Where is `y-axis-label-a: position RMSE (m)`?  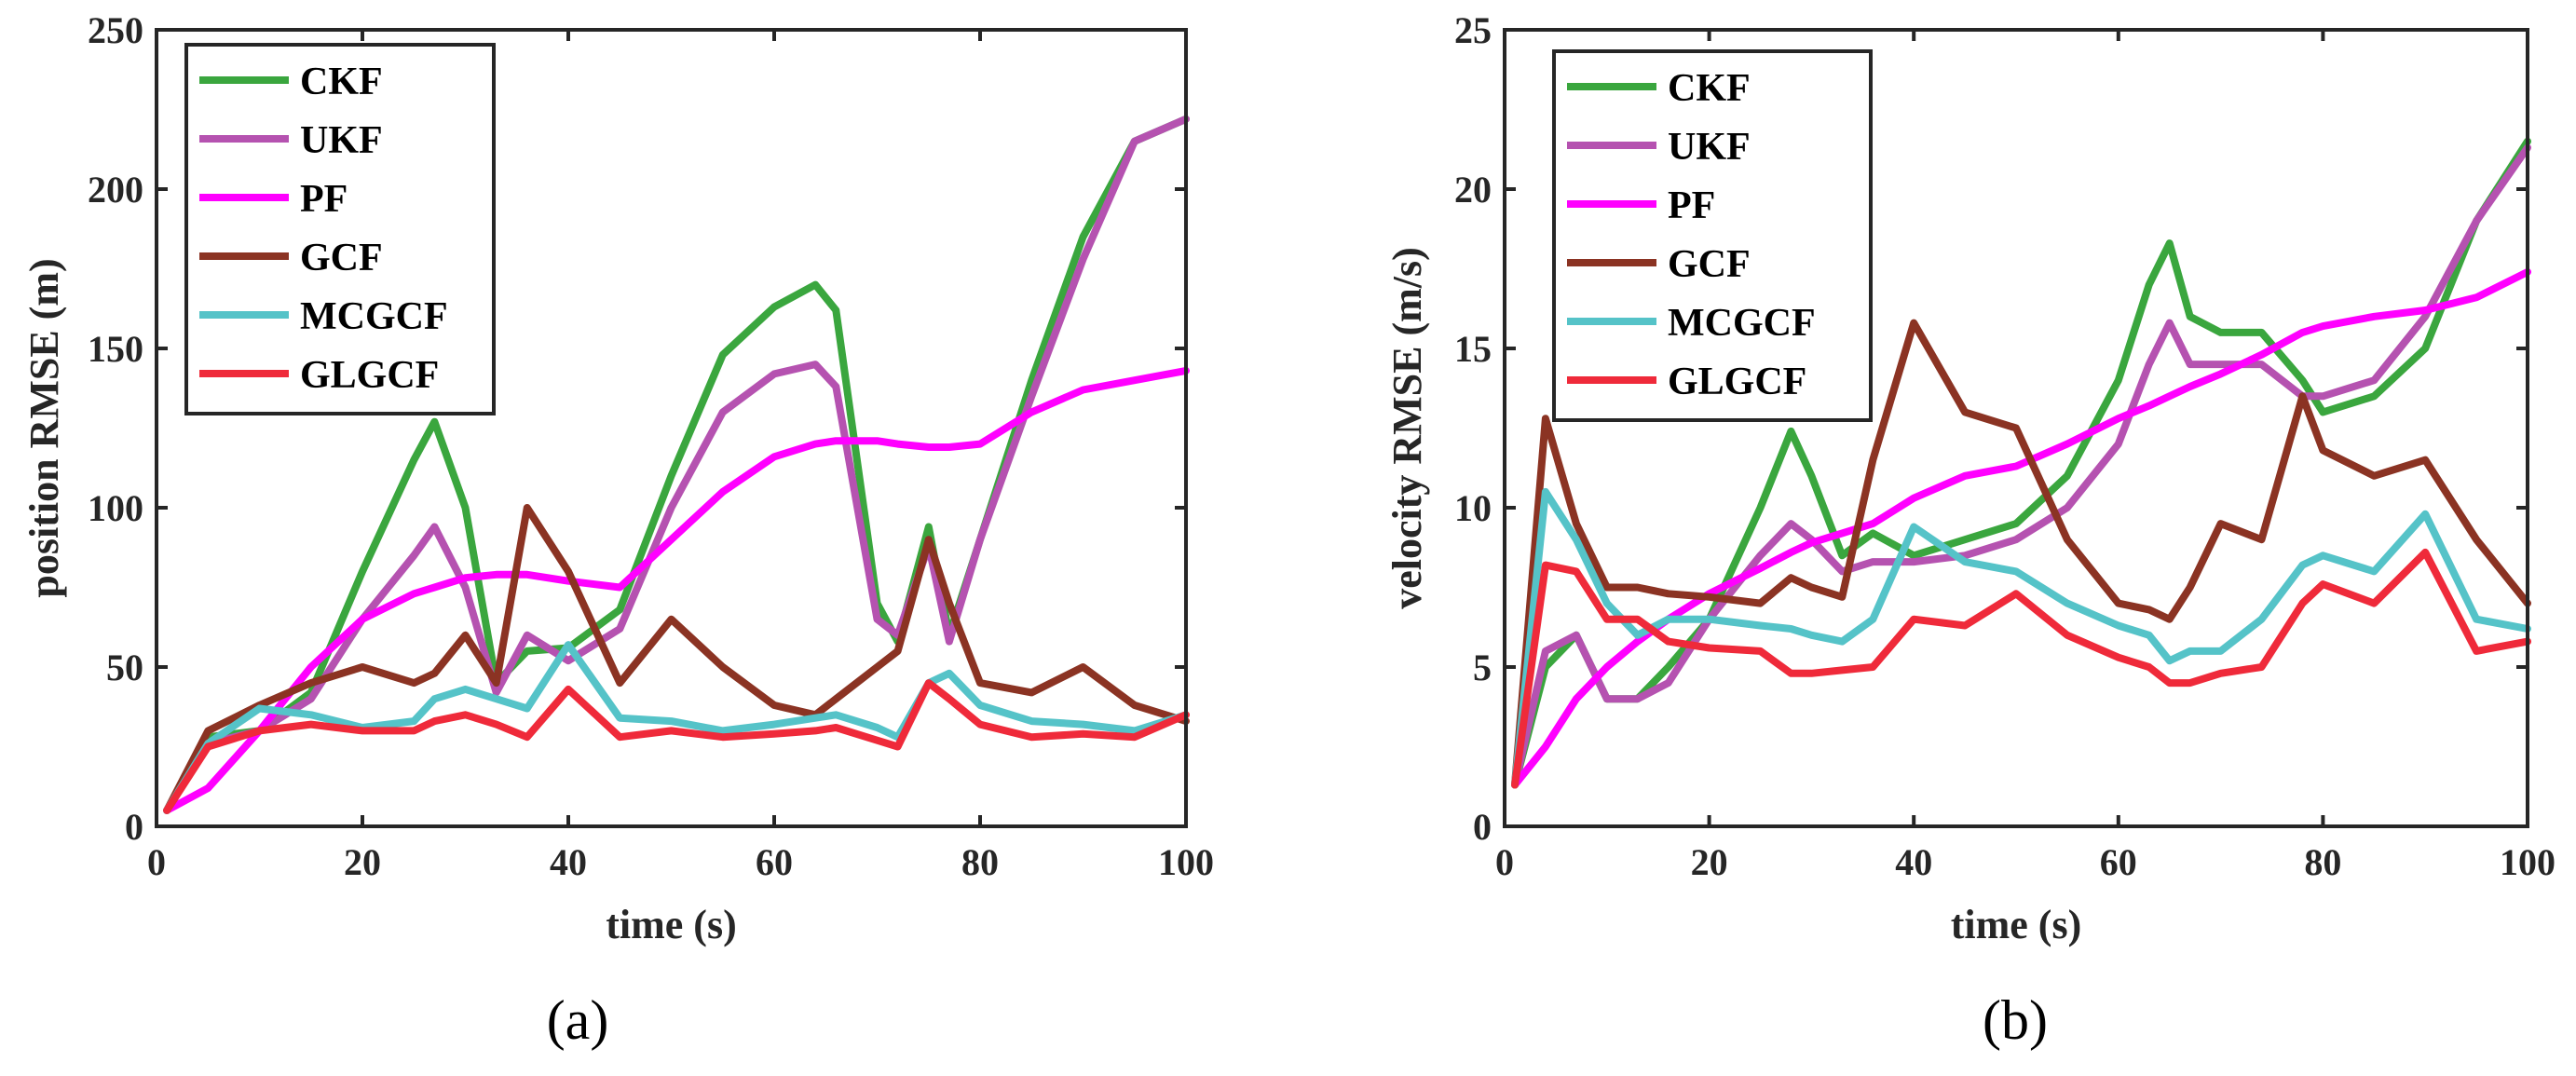 y-axis-label-a: position RMSE (m) is located at coordinates (44, 428).